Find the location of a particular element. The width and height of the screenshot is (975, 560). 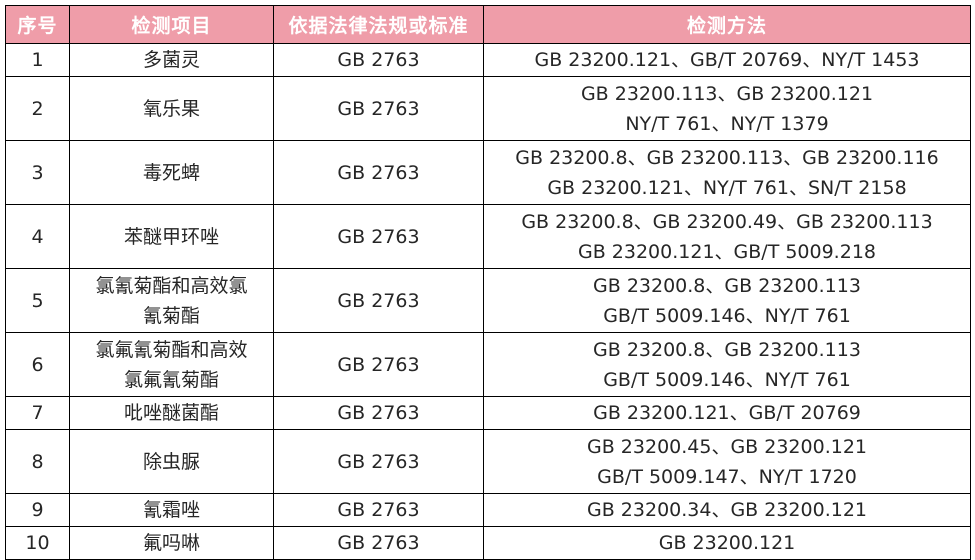

column-header-detection-item: 检测项目 is located at coordinates (171, 24).